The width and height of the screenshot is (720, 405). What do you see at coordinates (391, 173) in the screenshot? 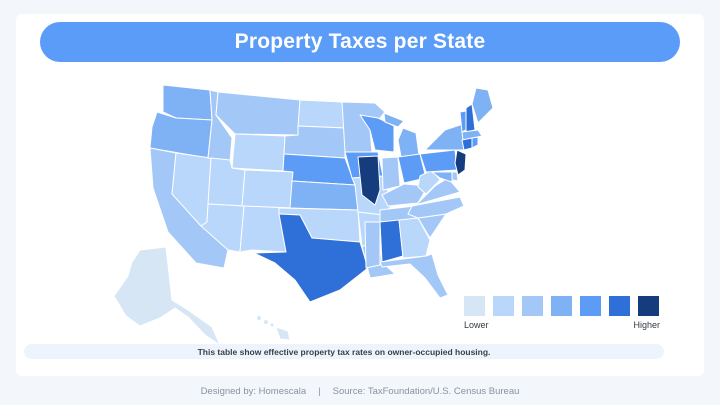
I see `state-IN` at bounding box center [391, 173].